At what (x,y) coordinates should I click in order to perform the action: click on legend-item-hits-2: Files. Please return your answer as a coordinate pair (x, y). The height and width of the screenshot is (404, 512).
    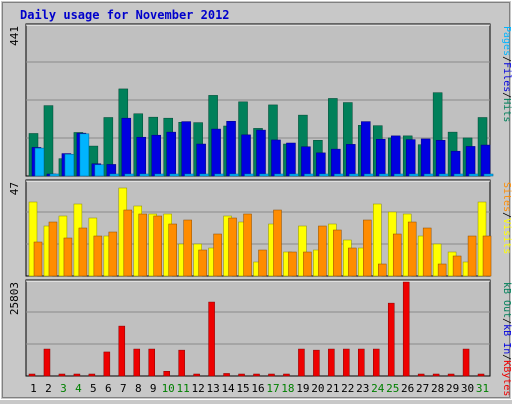
    Looking at the image, I should click on (506, 77).